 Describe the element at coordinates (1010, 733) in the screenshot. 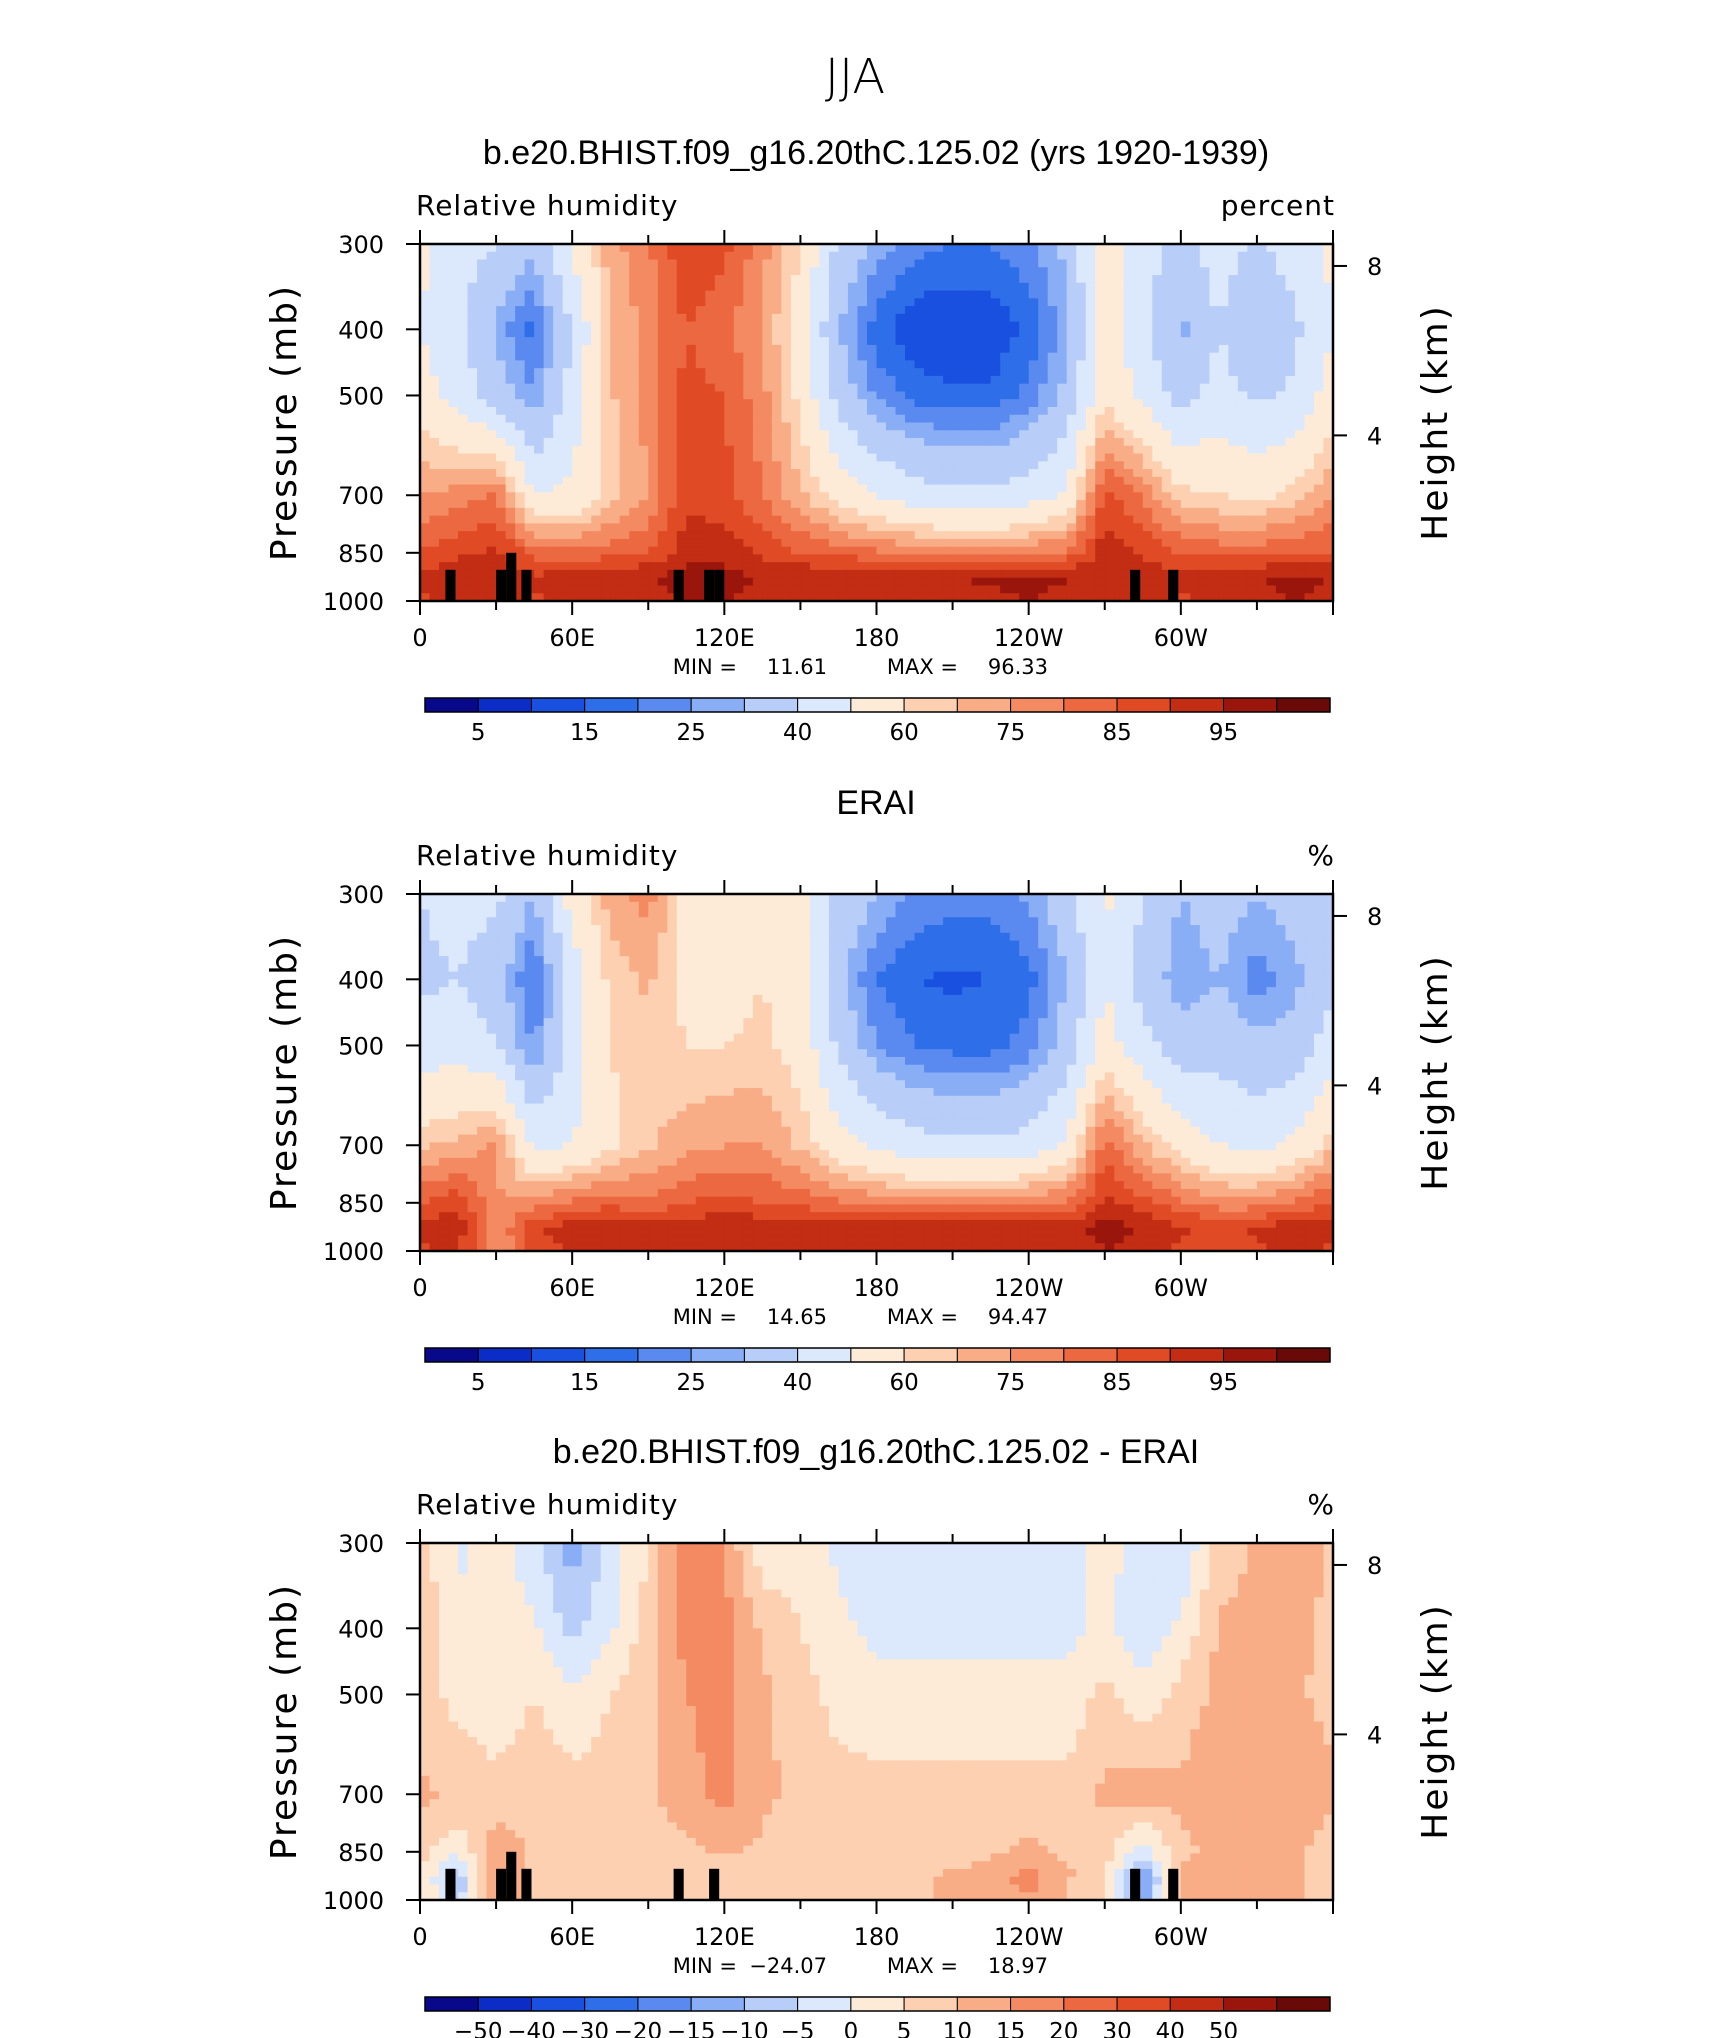

I see `colorbar-label: 75` at that location.